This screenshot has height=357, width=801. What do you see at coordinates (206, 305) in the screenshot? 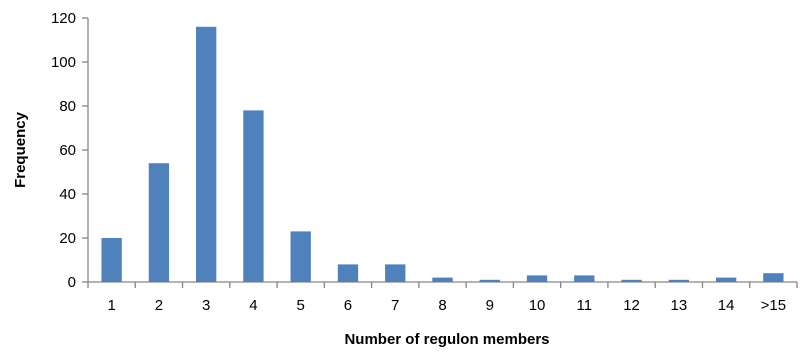
I see `x-tick-label: 3` at bounding box center [206, 305].